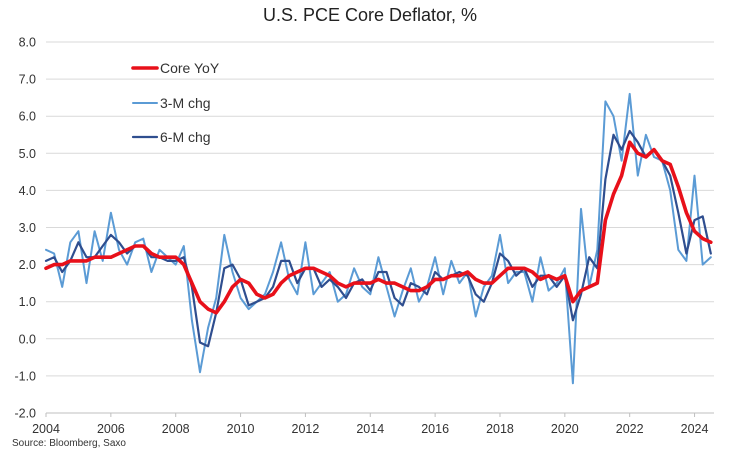 This screenshot has height=457, width=740. I want to click on x-tick-label: 2010, so click(241, 429).